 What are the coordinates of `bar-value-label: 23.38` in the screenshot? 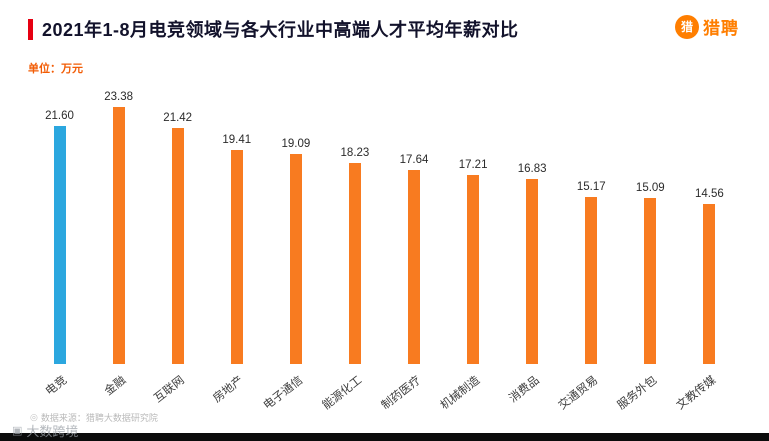 It's located at (118, 97).